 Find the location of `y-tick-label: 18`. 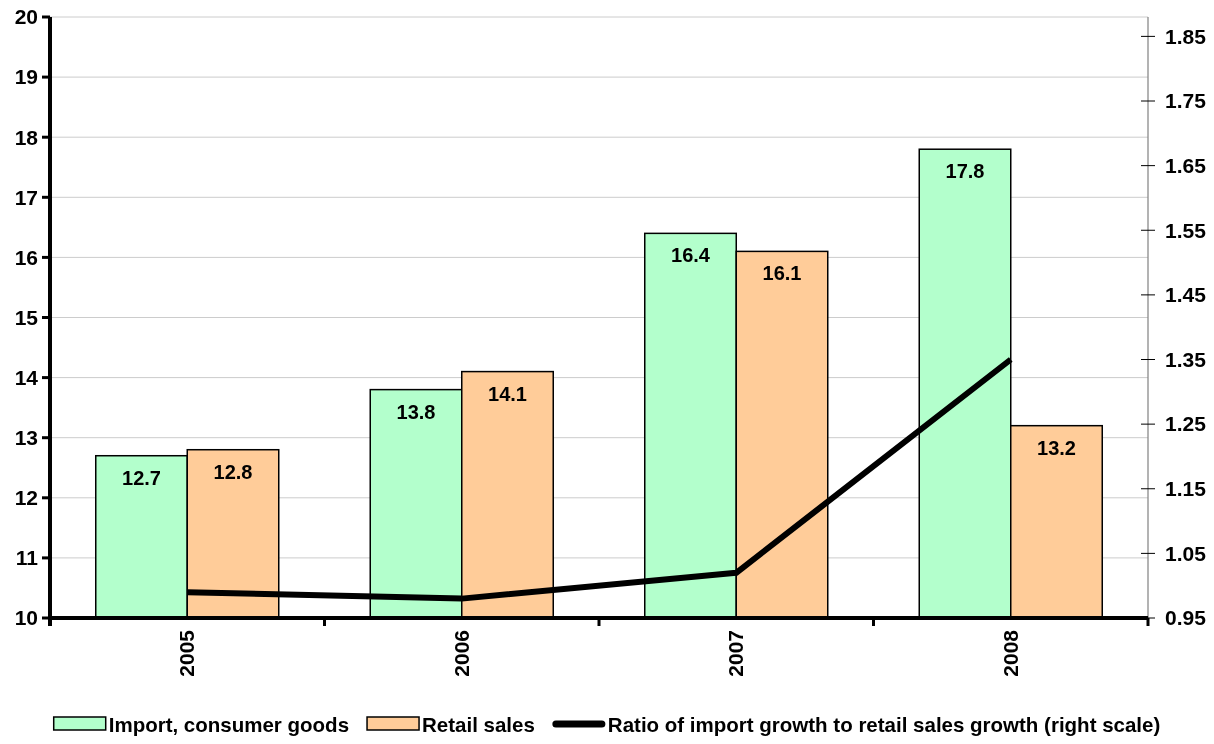

y-tick-label: 18 is located at coordinates (26, 137).